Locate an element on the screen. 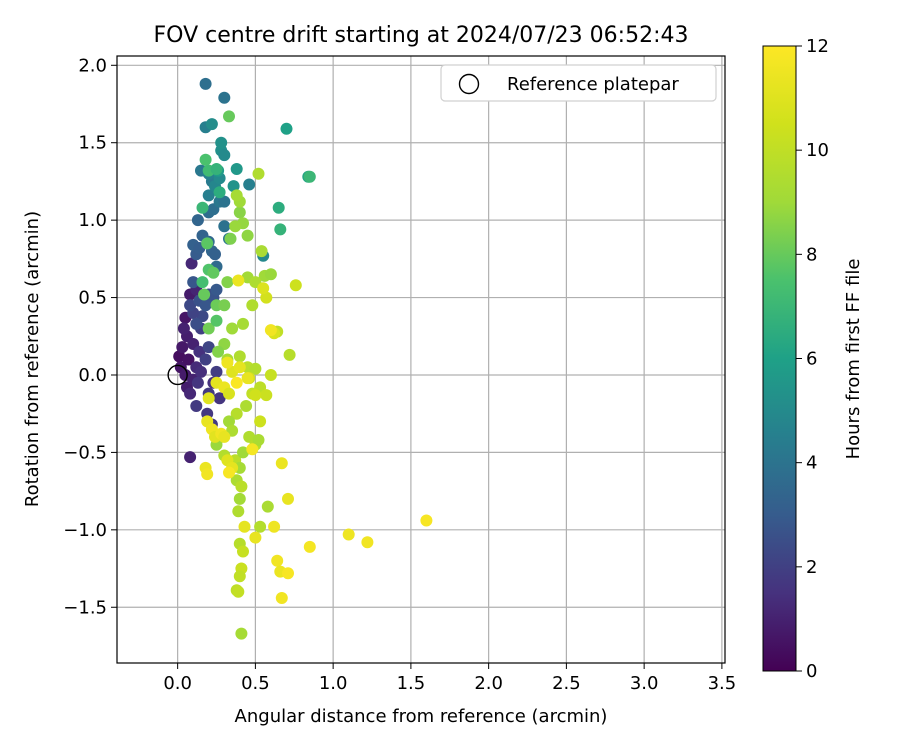 This screenshot has width=900, height=750. reference-marker-layer is located at coordinates (177, 375).